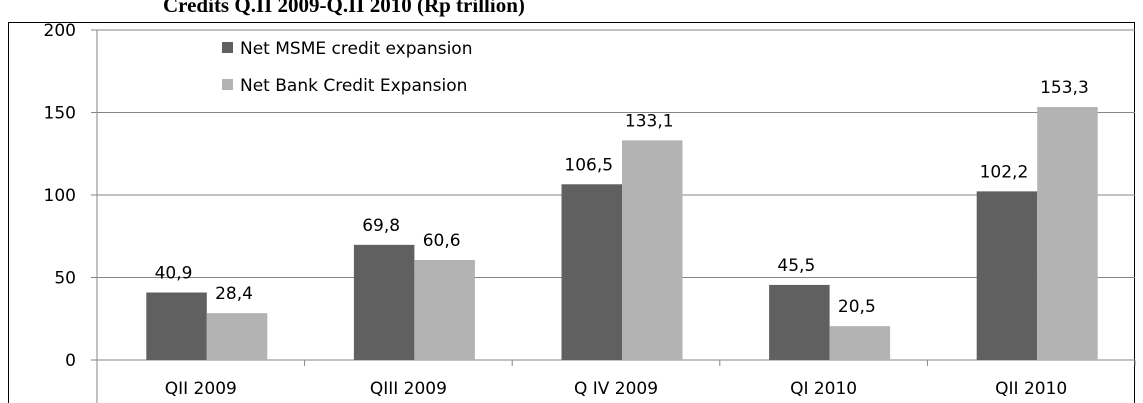  What do you see at coordinates (60, 31) in the screenshot?
I see `y-tick-label: 200` at bounding box center [60, 31].